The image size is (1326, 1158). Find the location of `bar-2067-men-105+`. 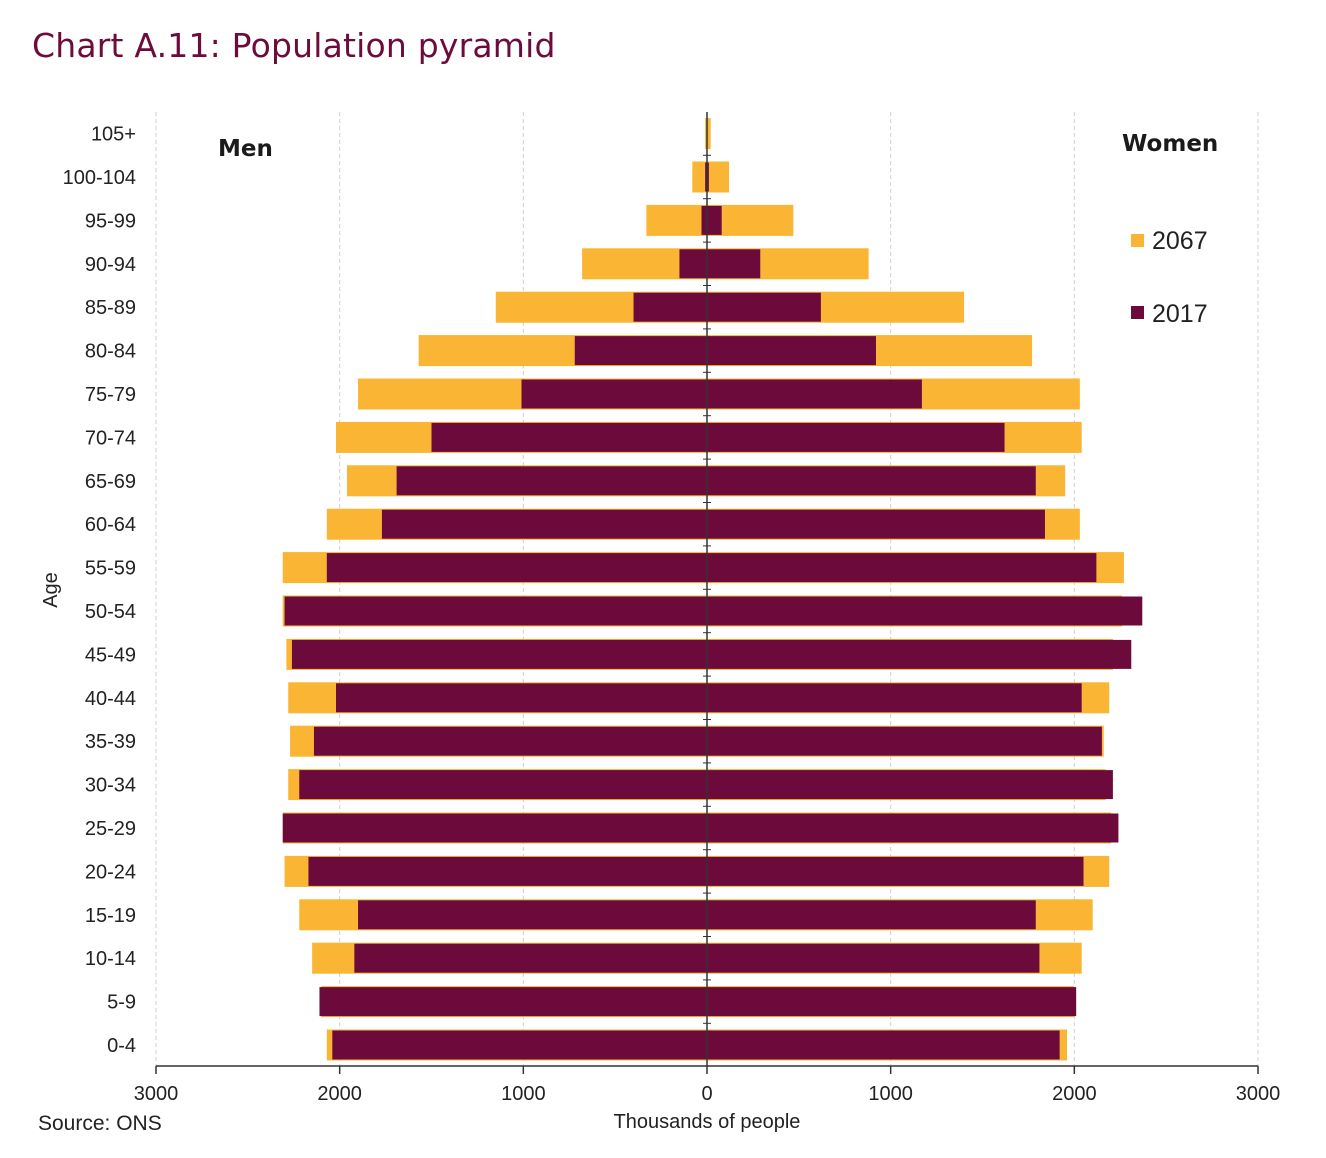

bar-2067-men-105+ is located at coordinates (706, 134).